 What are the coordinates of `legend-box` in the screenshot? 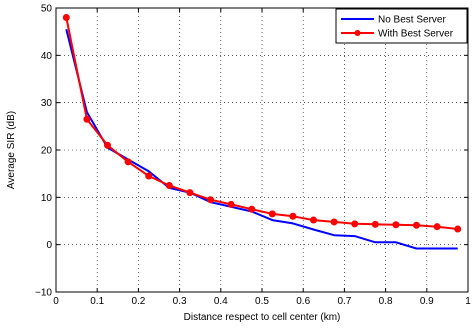 It's located at (401, 26).